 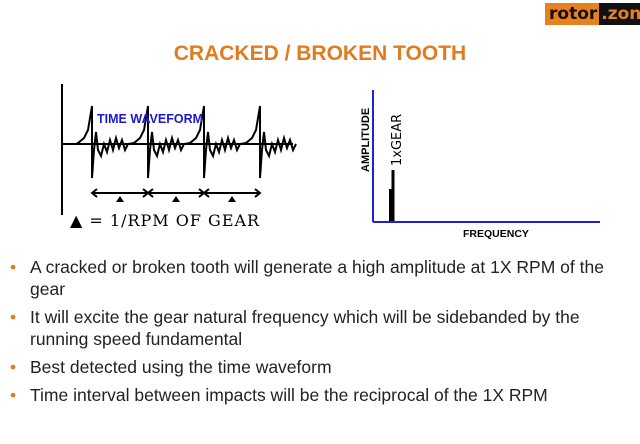 I want to click on rotorzone-logo: rotor.zone, so click(x=592, y=14).